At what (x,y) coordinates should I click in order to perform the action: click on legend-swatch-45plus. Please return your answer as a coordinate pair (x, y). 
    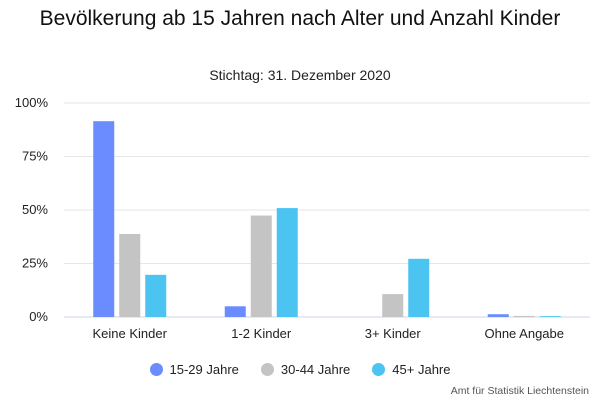
    Looking at the image, I should click on (379, 369).